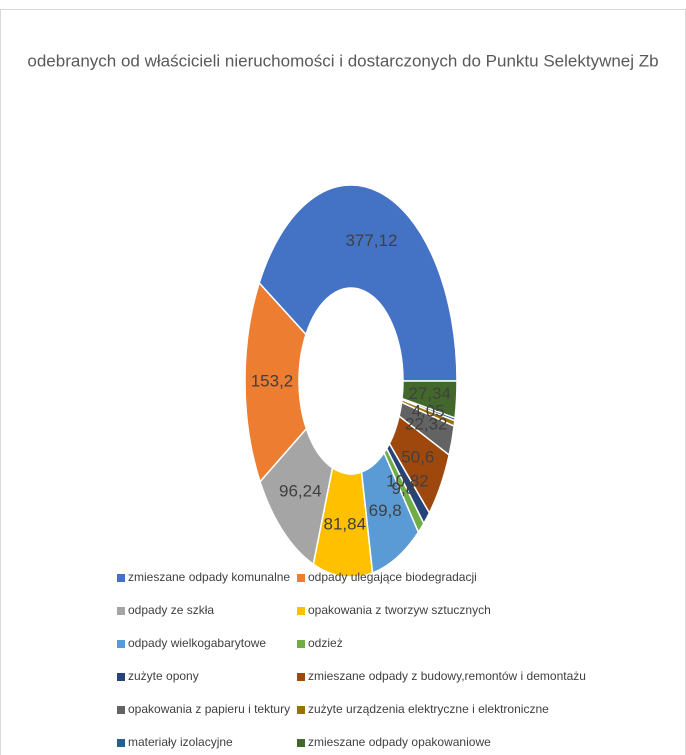  I want to click on data-label: 4,05, so click(428, 411).